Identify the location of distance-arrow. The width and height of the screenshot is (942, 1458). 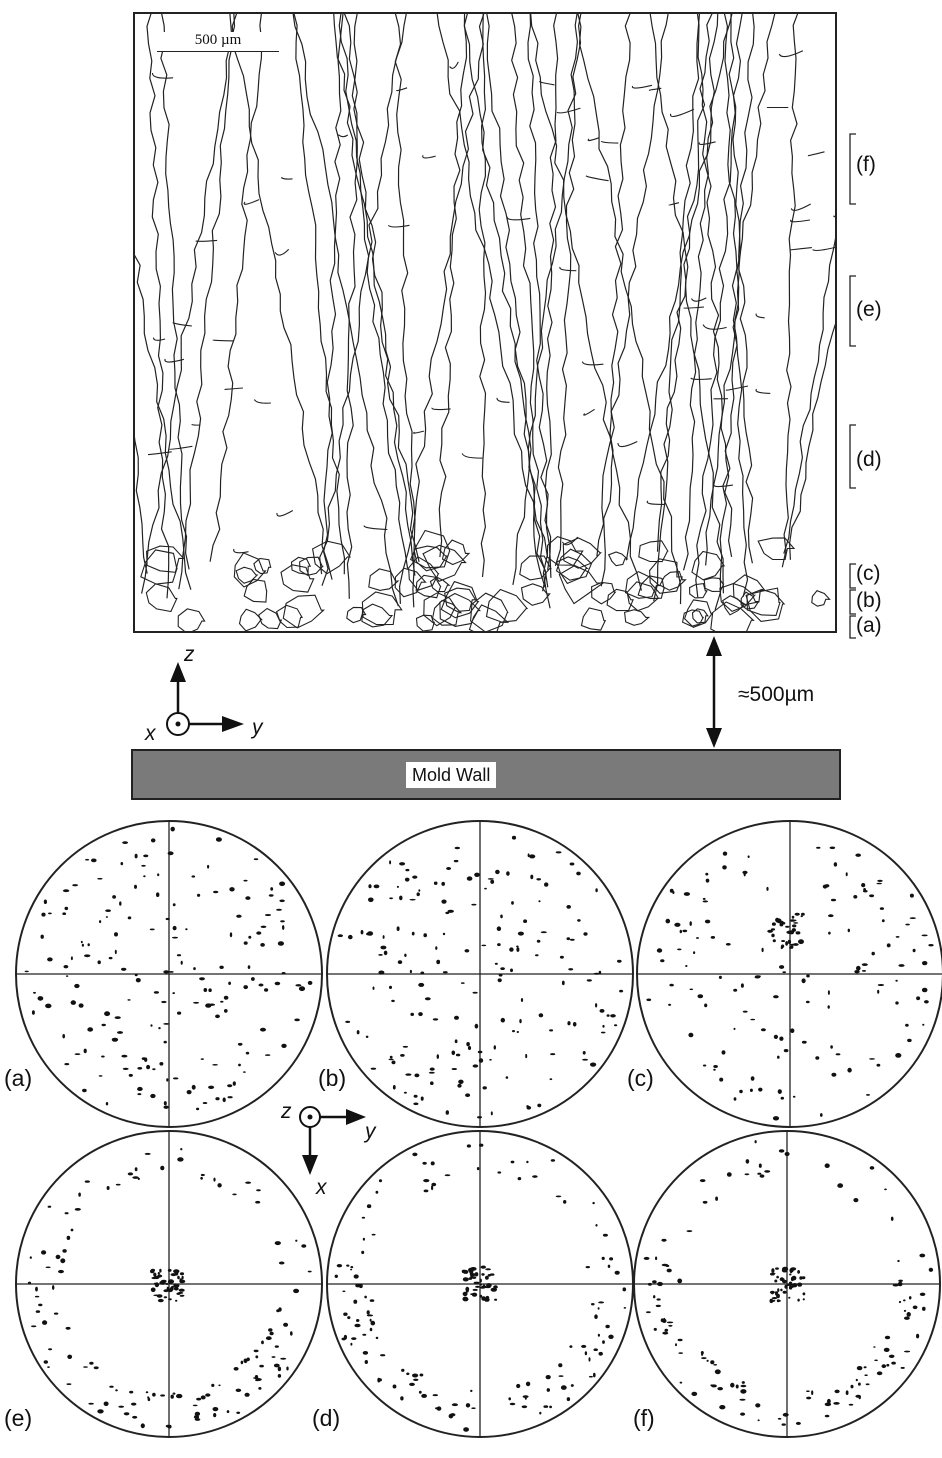
(714, 692).